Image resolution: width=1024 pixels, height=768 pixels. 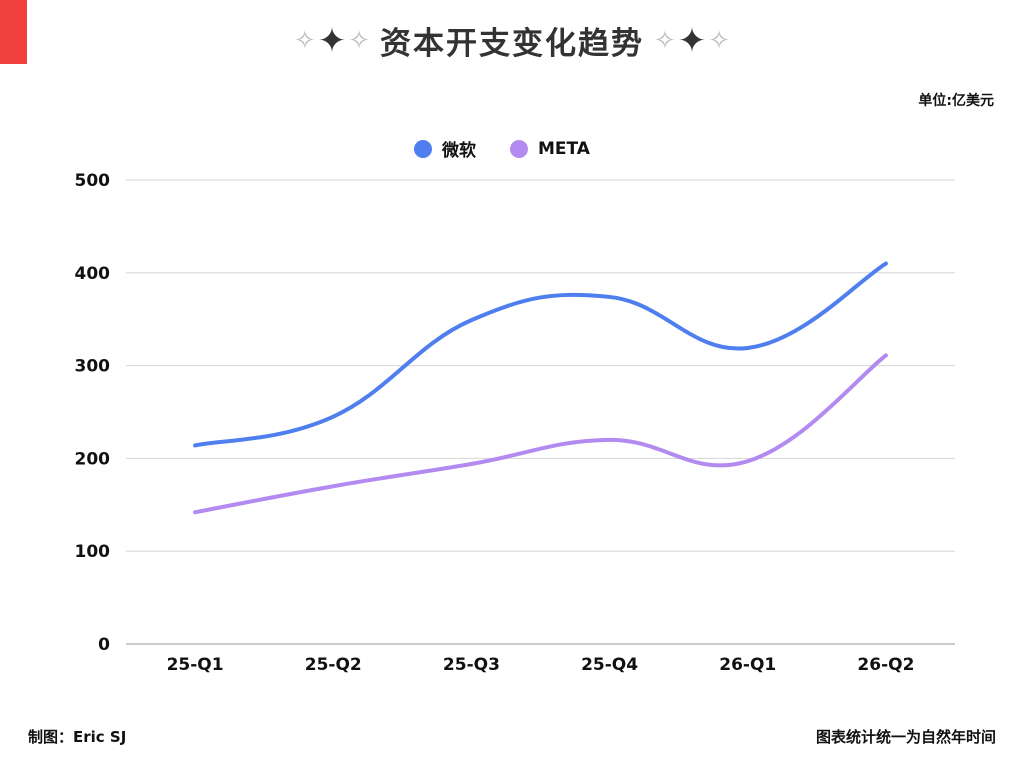 What do you see at coordinates (564, 148) in the screenshot?
I see `legend-label-meta: META` at bounding box center [564, 148].